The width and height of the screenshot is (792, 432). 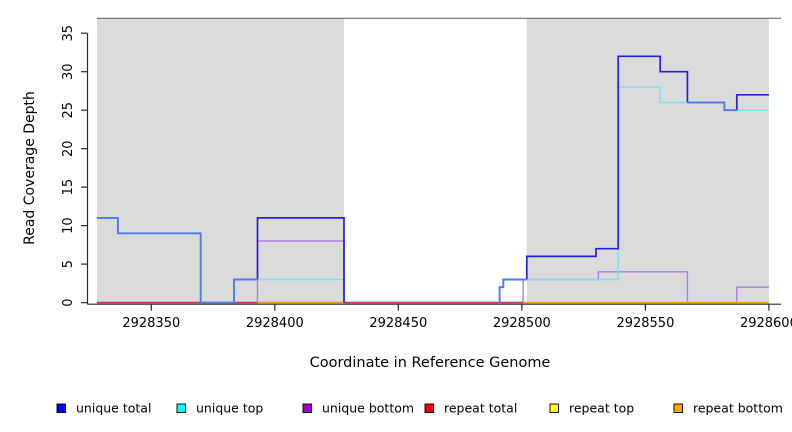 I want to click on x-tick-label: 2928550, so click(x=645, y=323).